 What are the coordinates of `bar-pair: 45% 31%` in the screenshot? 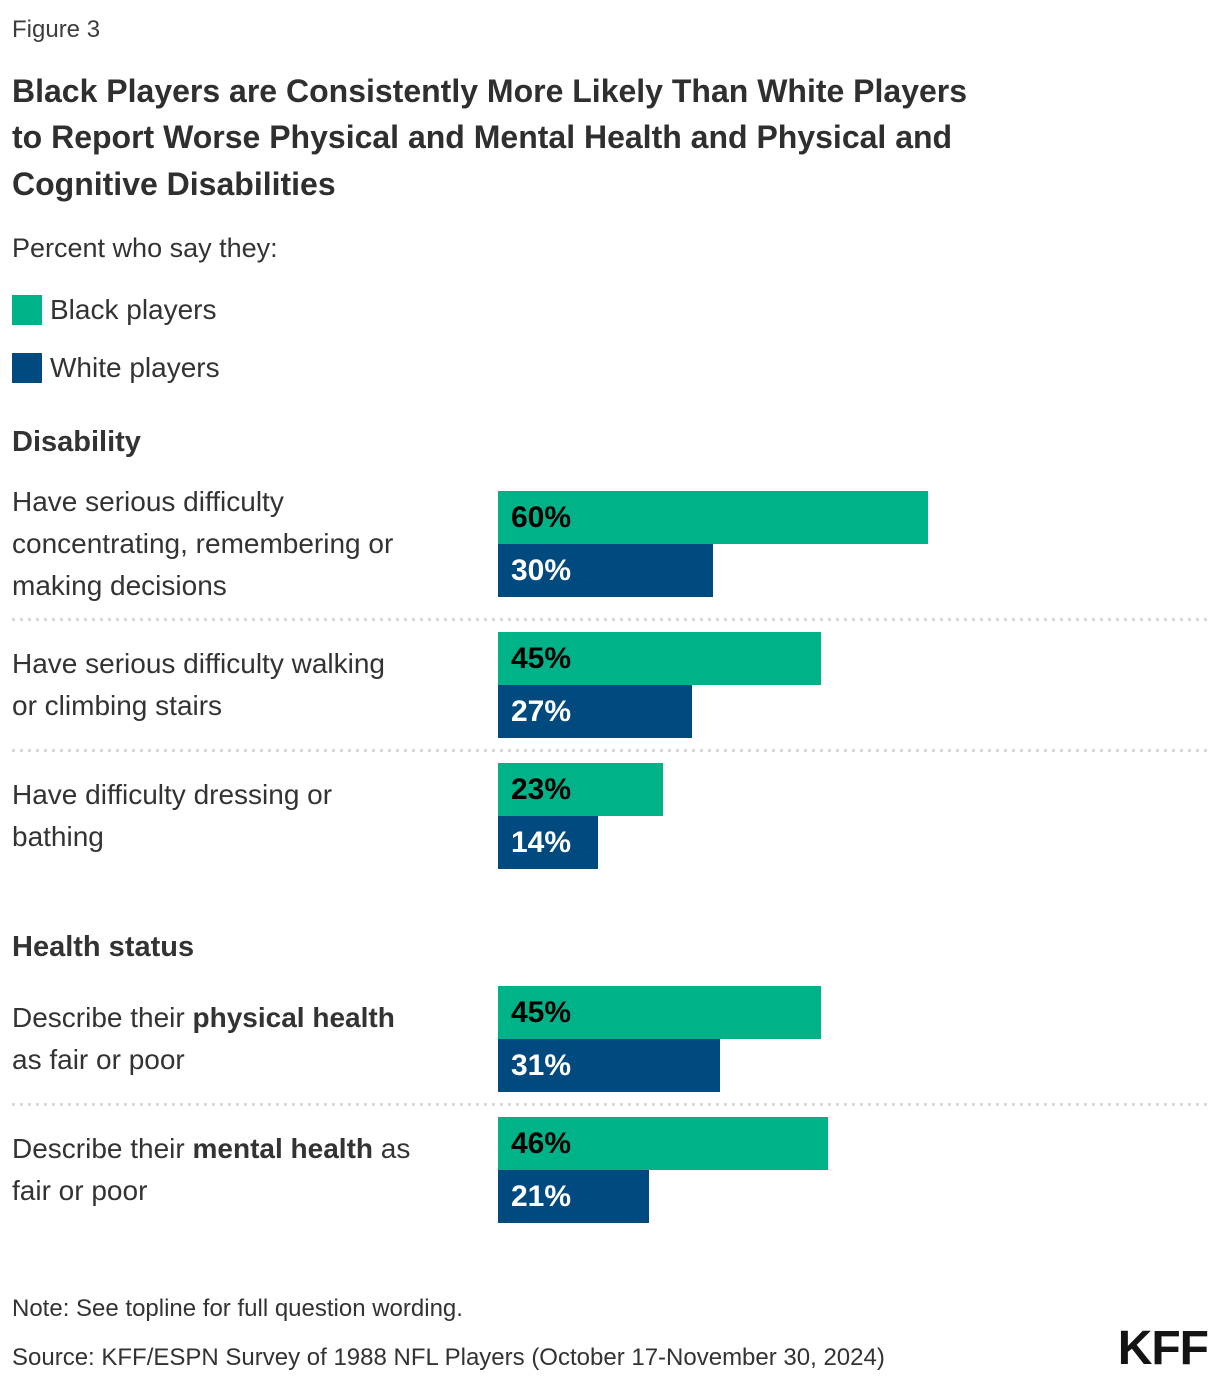 It's located at (659, 1039).